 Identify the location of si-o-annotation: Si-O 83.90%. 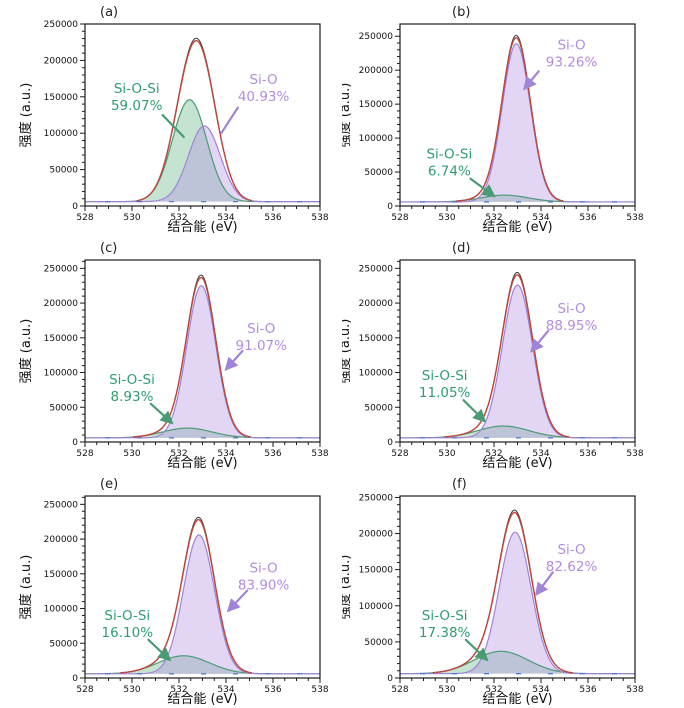
(264, 576).